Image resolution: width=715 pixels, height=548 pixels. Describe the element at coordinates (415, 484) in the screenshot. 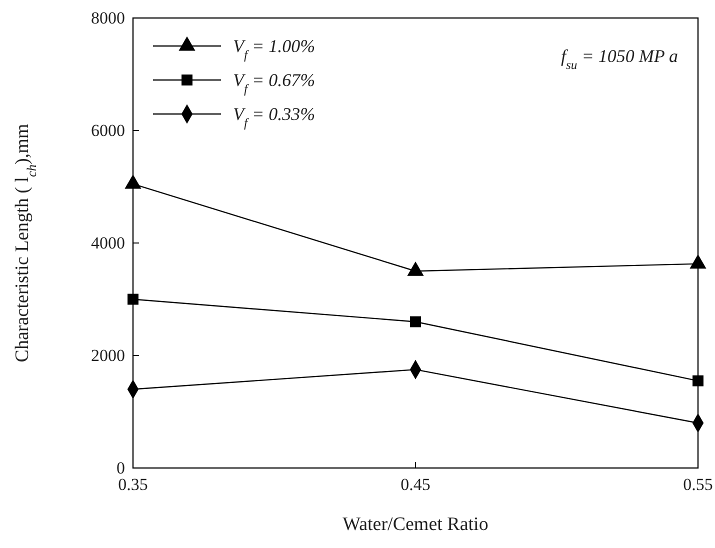

I see `x-tick-label: 0.45` at that location.